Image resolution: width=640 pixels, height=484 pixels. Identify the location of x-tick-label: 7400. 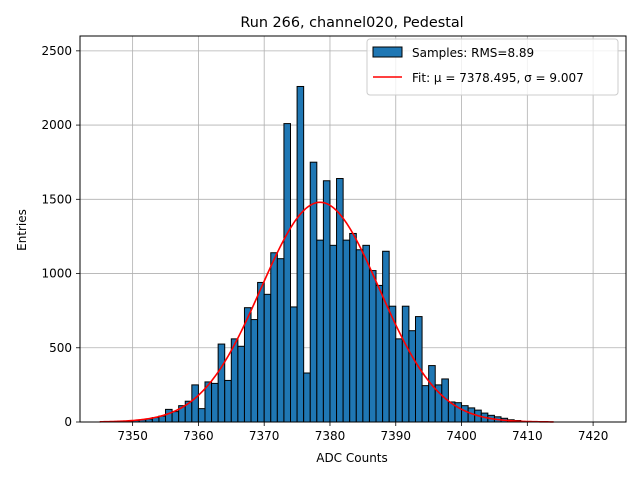
(461, 436).